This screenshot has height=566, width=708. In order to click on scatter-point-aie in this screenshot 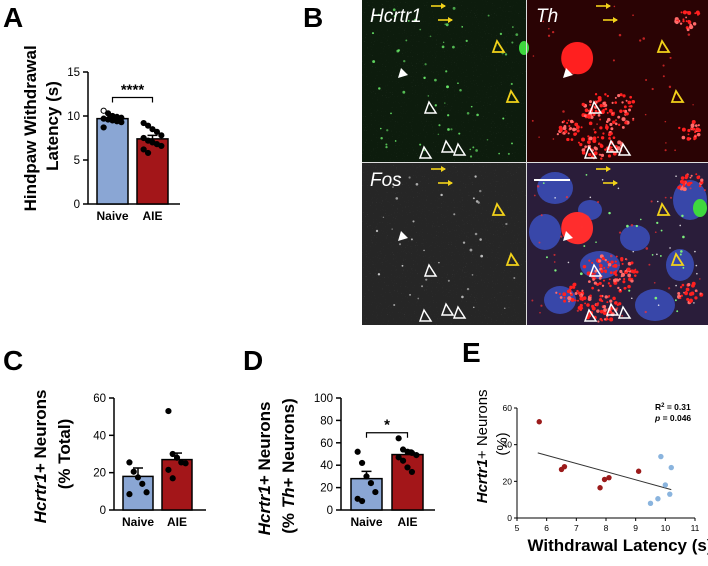, I will do `click(564, 466)`.